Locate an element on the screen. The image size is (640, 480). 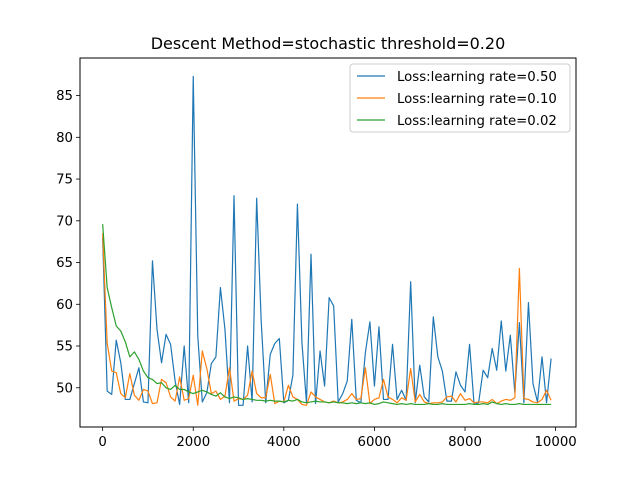
y-tick-label: 80 is located at coordinates (64, 138).